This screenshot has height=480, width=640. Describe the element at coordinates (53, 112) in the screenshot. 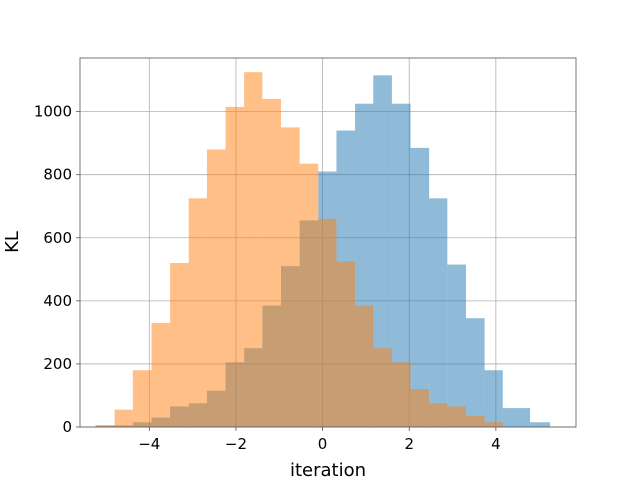

I see `y-tick-label: 1000` at that location.